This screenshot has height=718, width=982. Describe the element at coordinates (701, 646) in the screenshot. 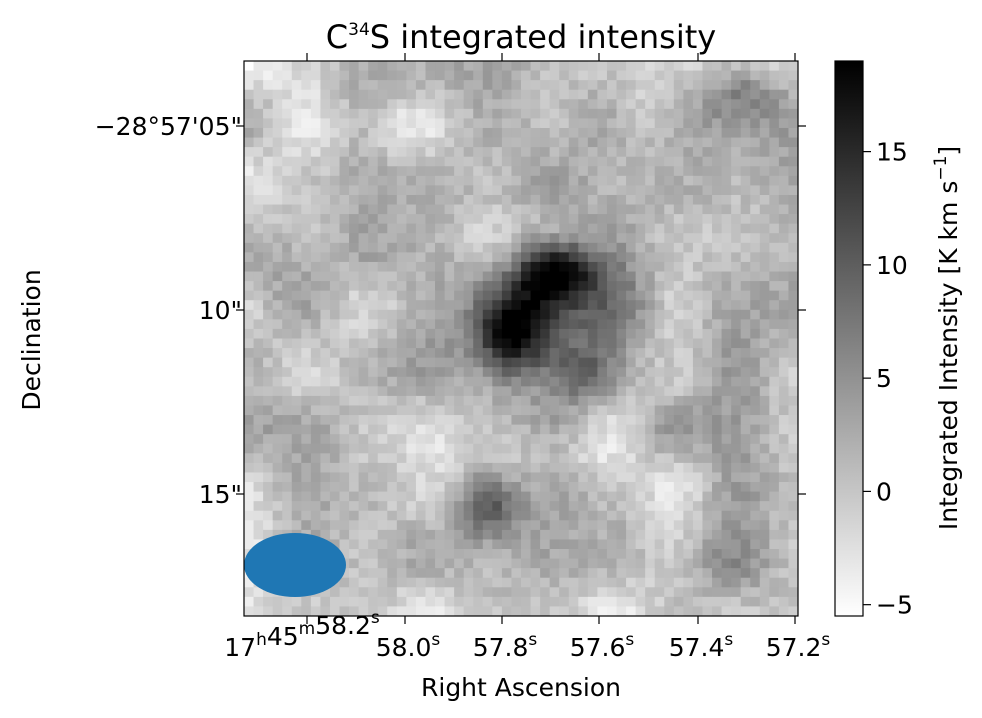

I see `x-tick-label: 57.4s` at that location.